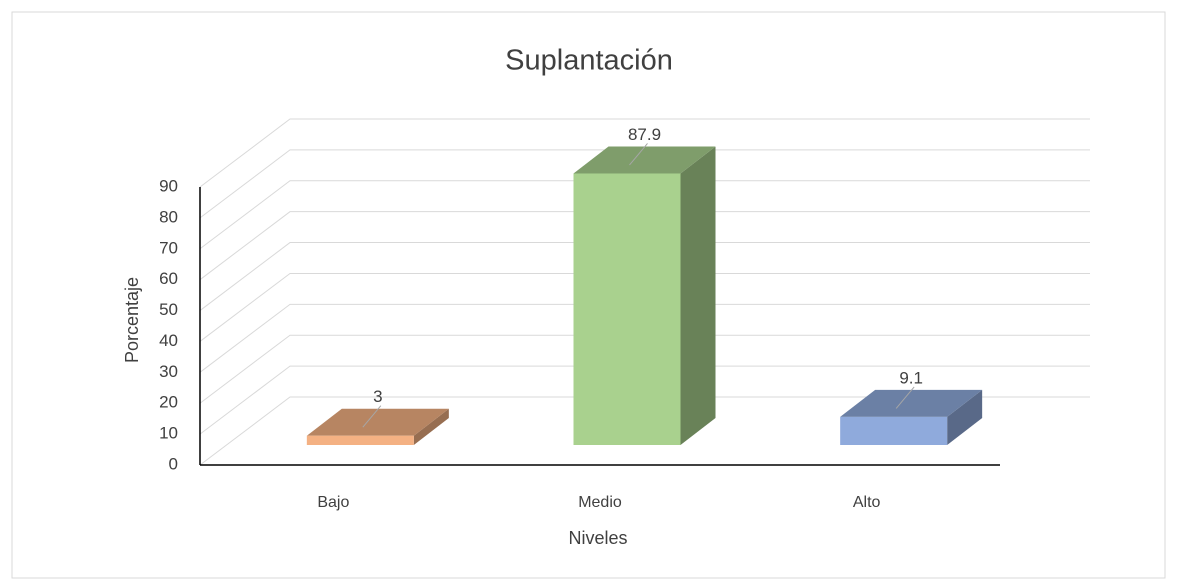 The image size is (1177, 580). Describe the element at coordinates (168, 309) in the screenshot. I see `y-tick-label: 50` at that location.